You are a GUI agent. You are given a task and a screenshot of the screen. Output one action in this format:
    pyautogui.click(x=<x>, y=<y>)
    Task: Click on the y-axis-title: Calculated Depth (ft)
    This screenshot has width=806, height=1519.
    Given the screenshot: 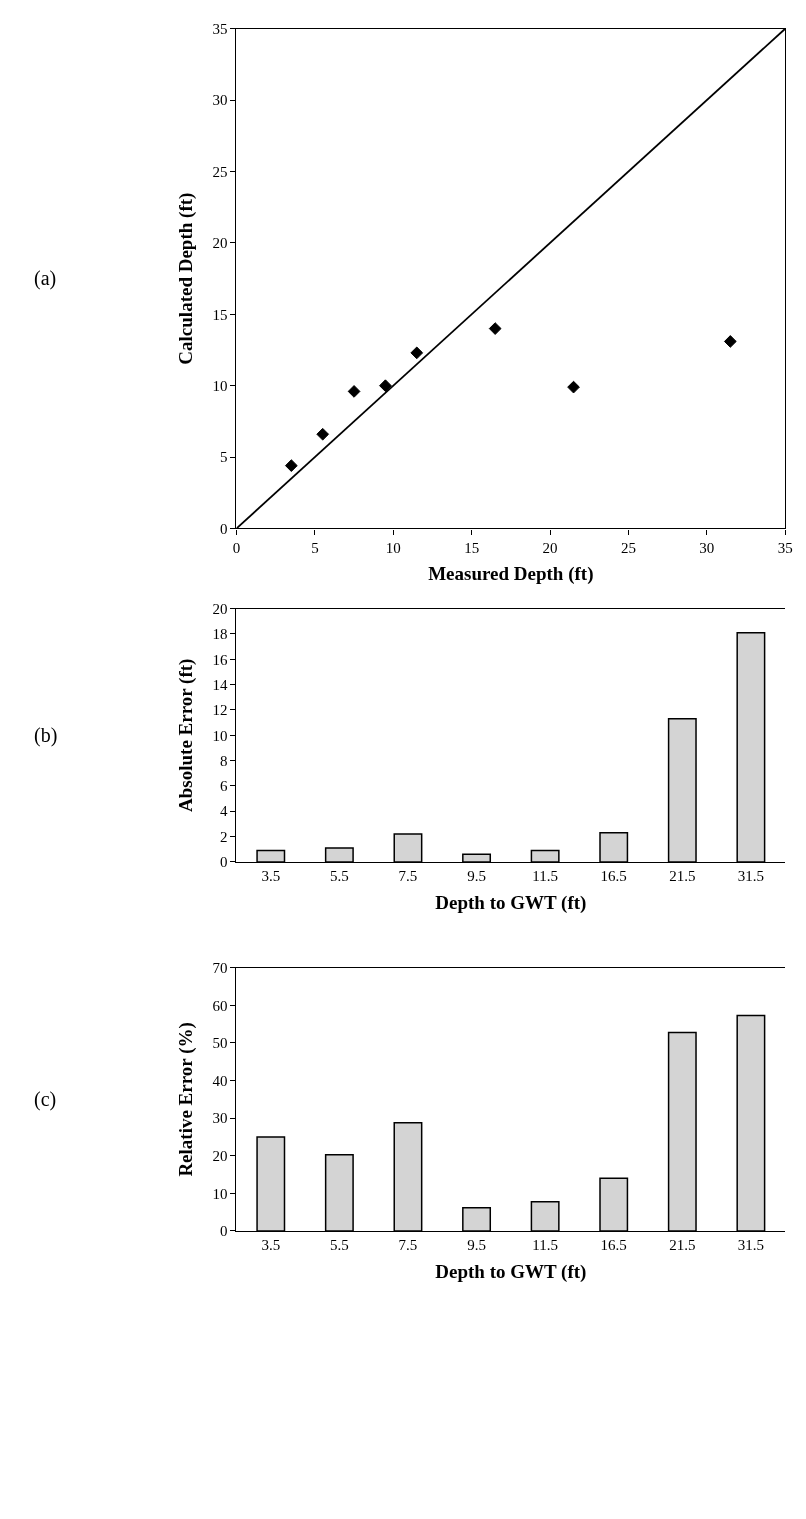 What is the action you would take?
    pyautogui.click(x=186, y=278)
    